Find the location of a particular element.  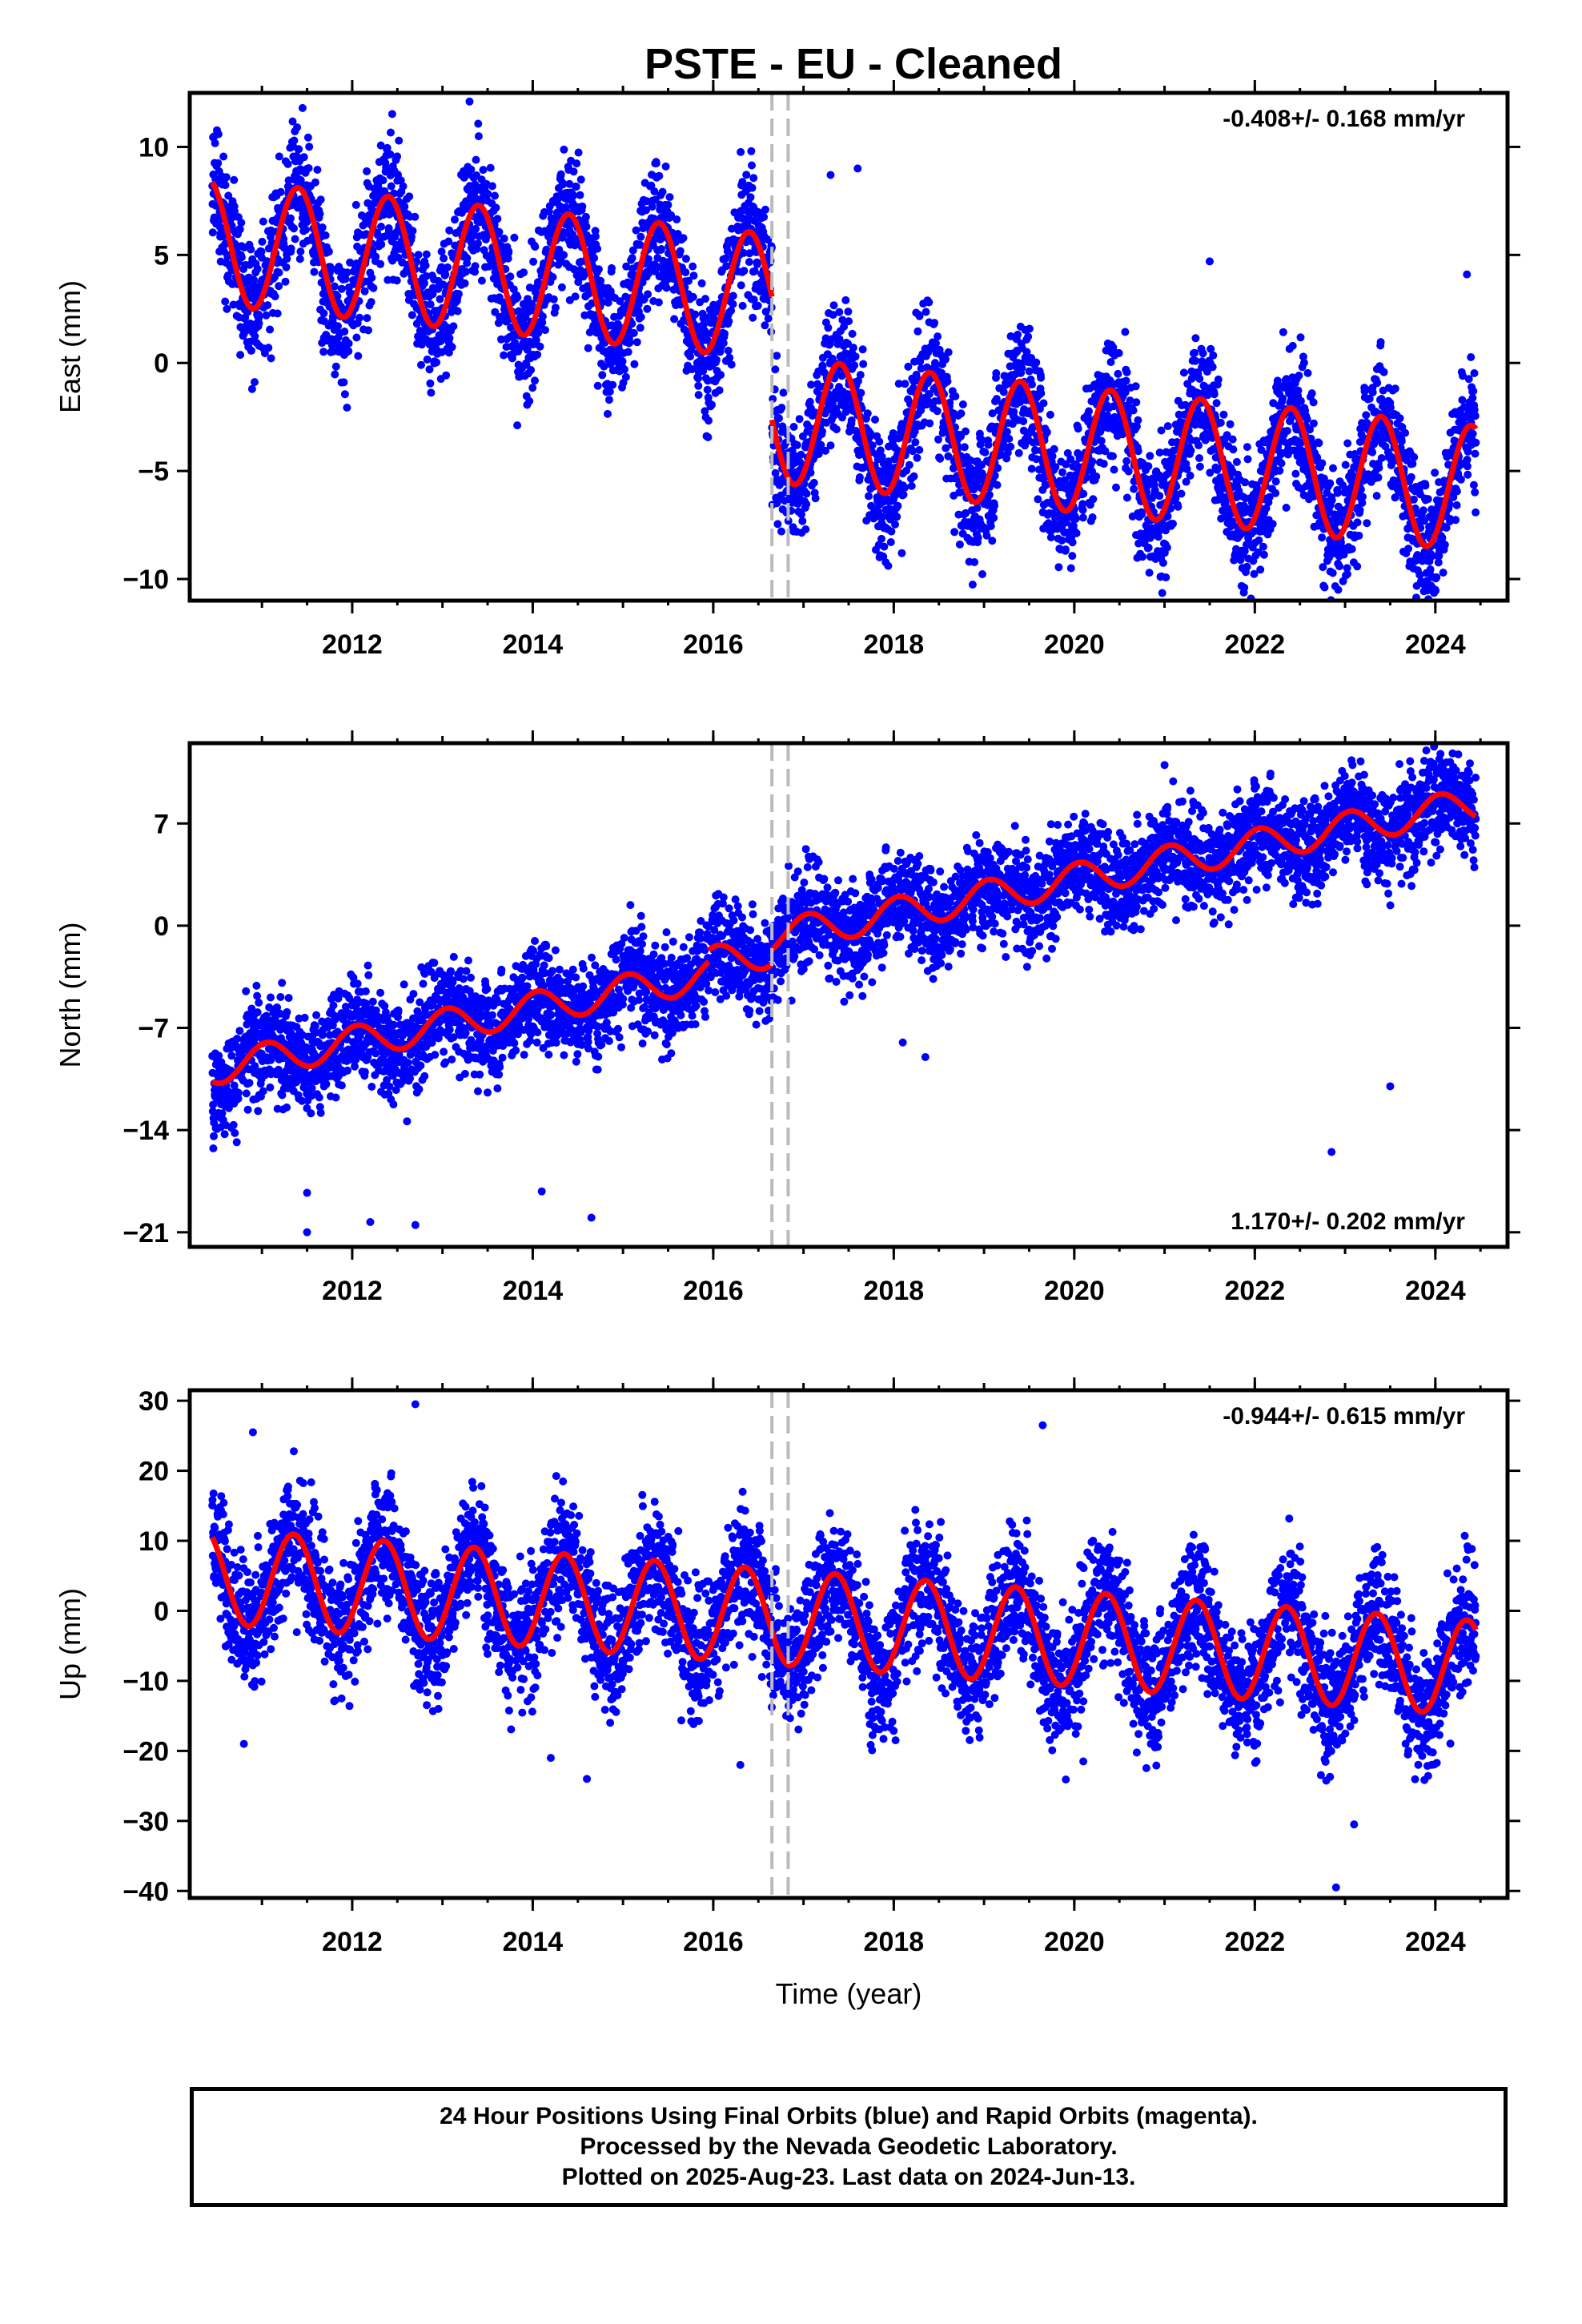

y-tick-label: −10 is located at coordinates (145, 580).